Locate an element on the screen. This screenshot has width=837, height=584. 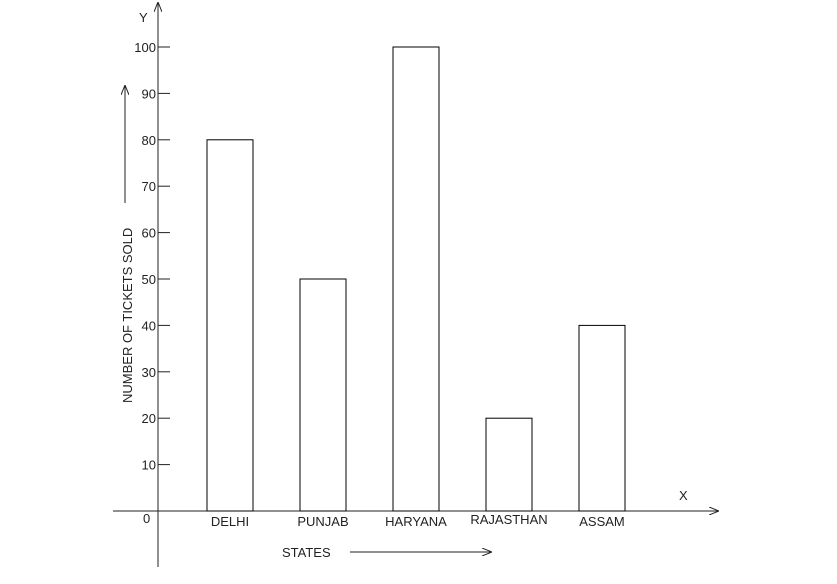
category-labels: DELHI PUNJAB HARYANA RAJASTHAN ASSAM is located at coordinates (418, 520).